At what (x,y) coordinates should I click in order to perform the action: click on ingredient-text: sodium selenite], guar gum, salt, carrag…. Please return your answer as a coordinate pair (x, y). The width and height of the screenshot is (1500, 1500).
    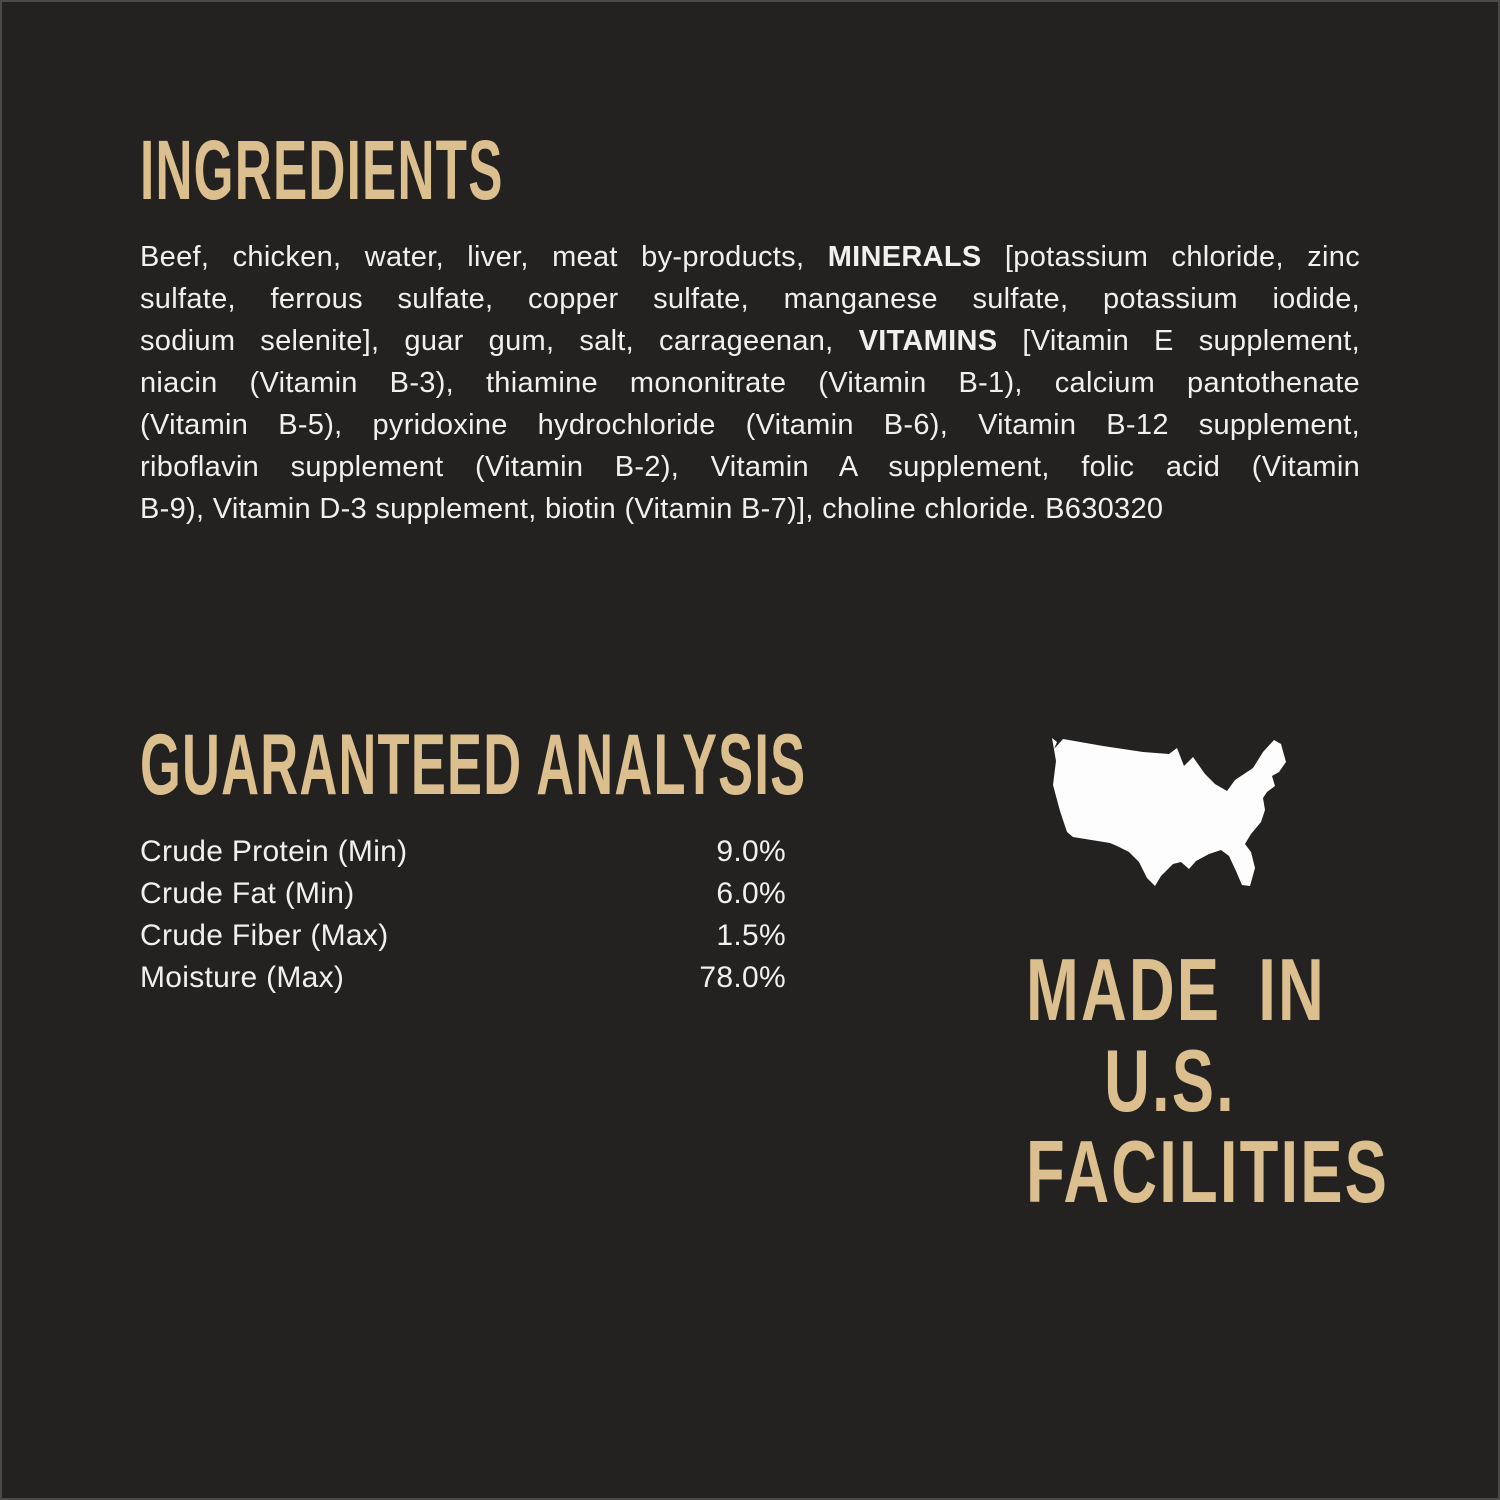
    Looking at the image, I should click on (499, 341).